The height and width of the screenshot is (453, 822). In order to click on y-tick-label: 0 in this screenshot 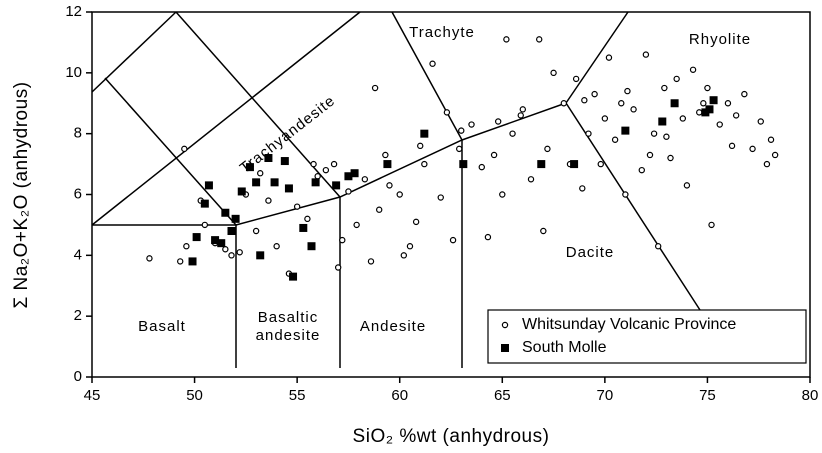, I will do `click(78, 376)`.